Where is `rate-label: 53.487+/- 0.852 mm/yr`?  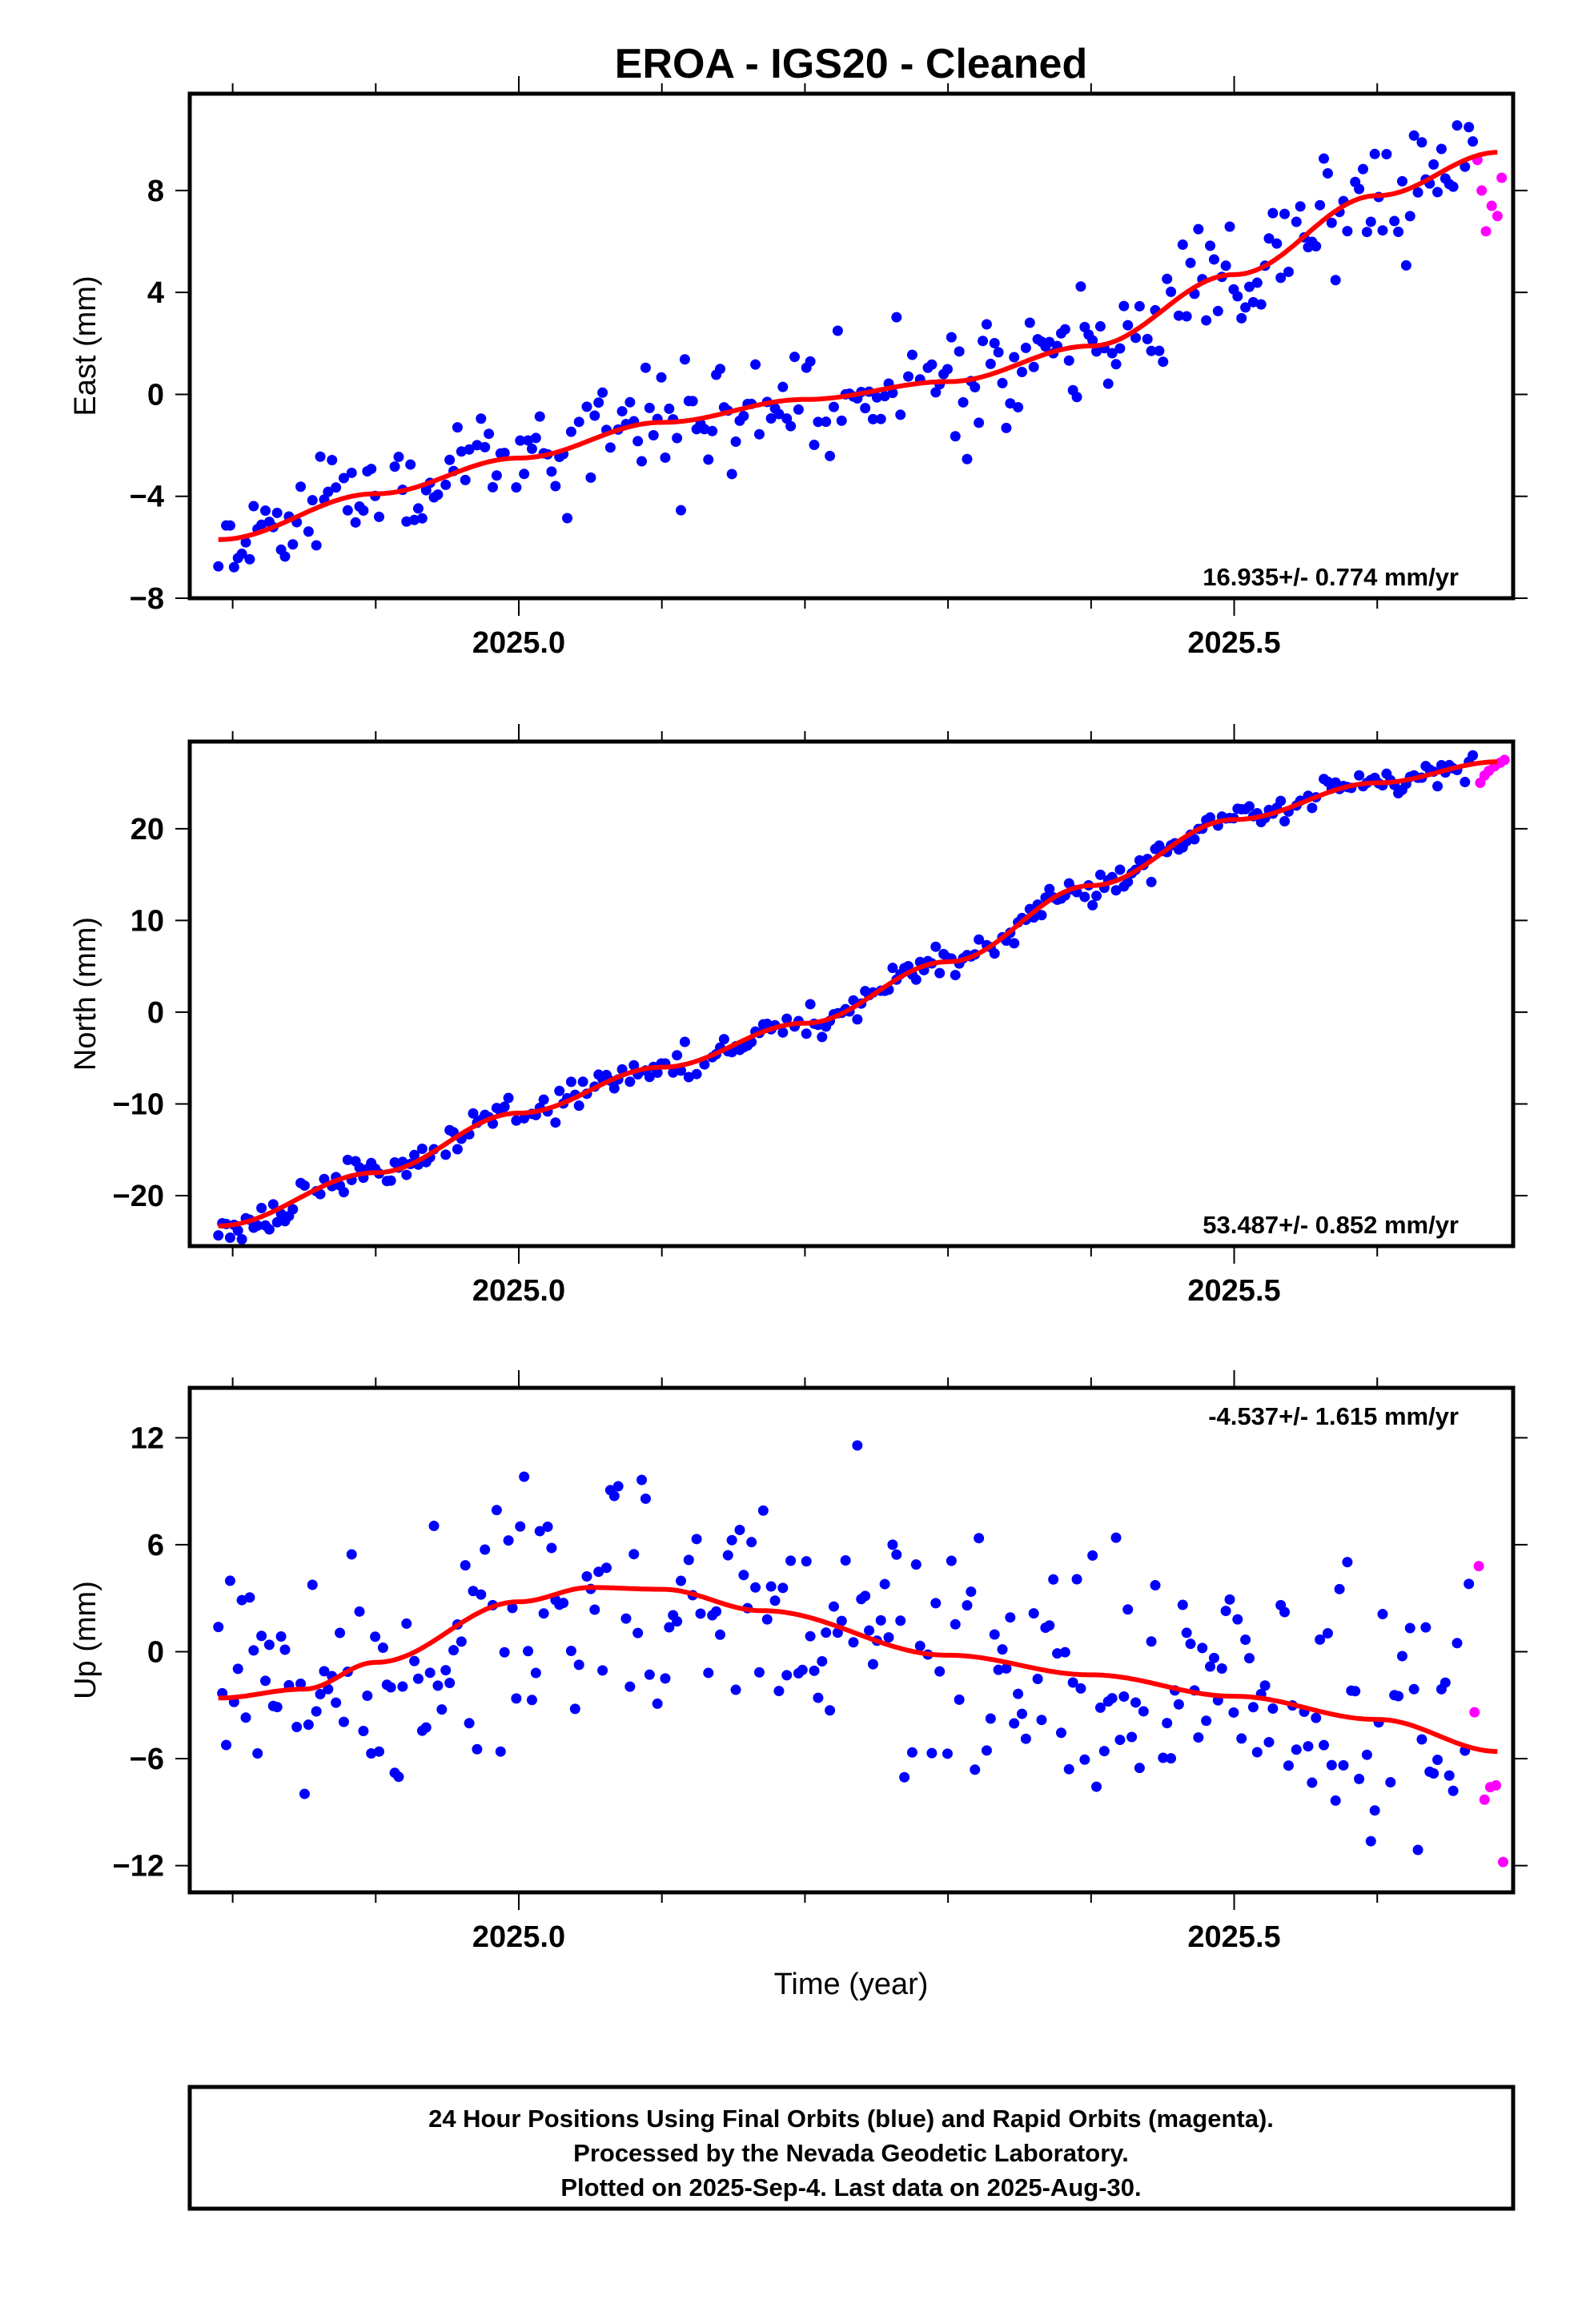
rate-label: 53.487+/- 0.852 mm/yr is located at coordinates (1331, 1225).